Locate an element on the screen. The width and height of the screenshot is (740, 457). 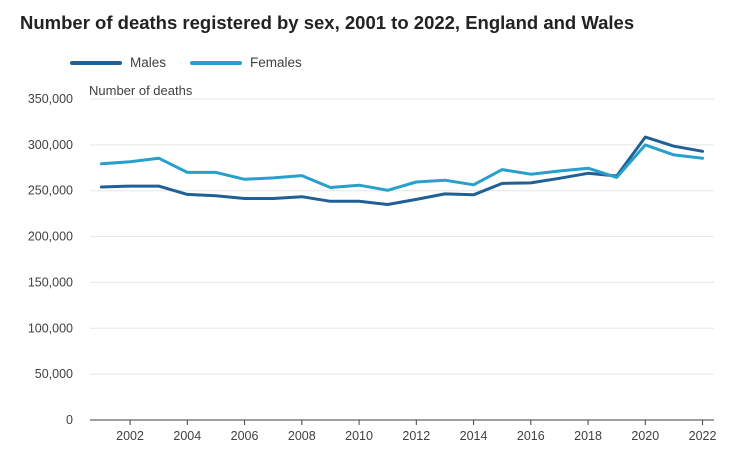
series-lines is located at coordinates (402, 170).